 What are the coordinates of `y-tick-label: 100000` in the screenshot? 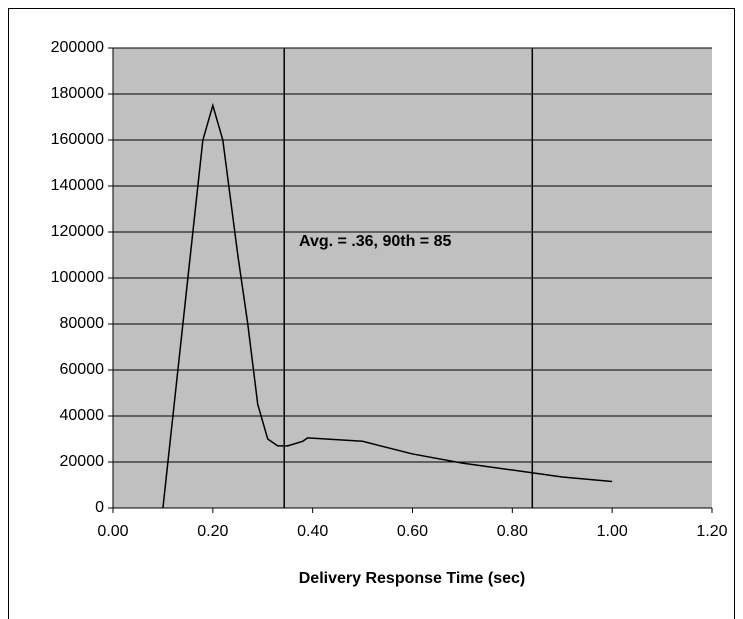 It's located at (77, 277).